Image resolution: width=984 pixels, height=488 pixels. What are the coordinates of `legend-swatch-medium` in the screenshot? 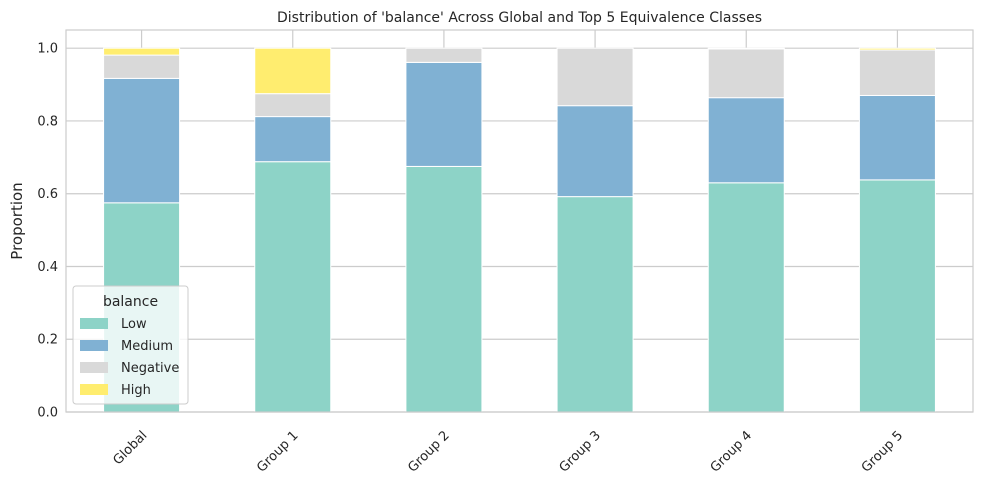 It's located at (94, 345).